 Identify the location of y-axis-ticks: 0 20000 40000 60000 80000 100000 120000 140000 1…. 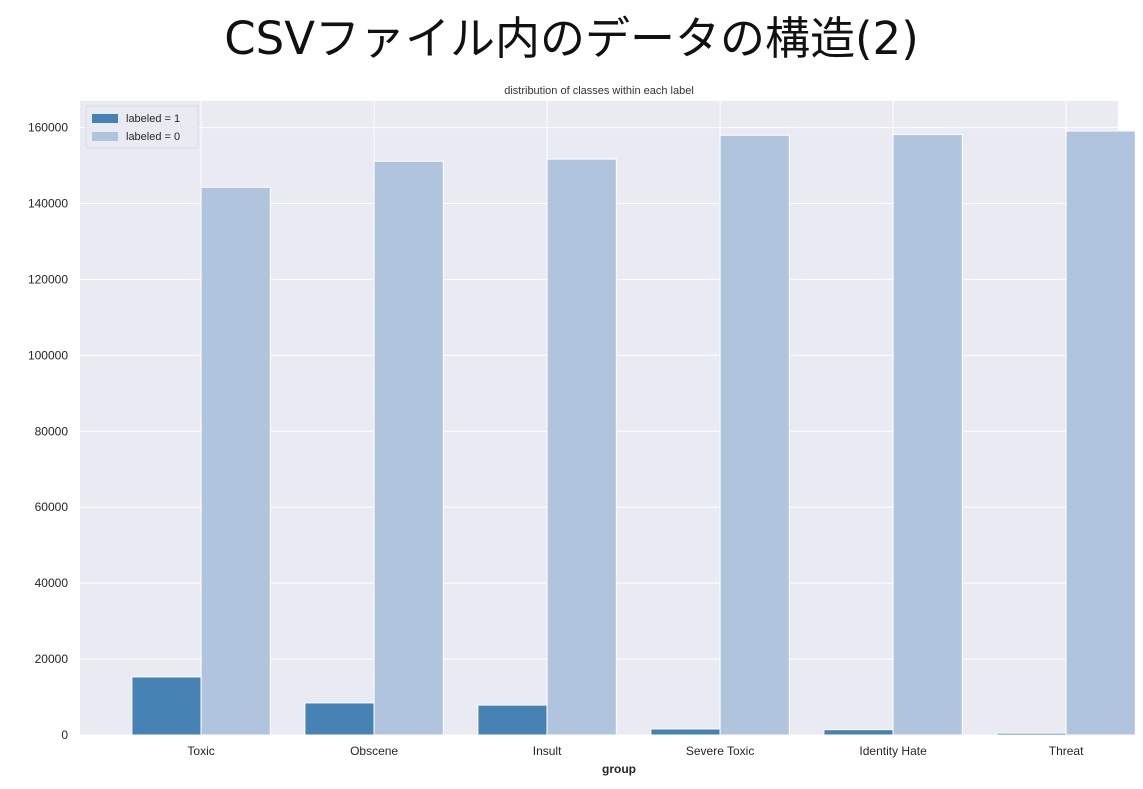
(48, 431).